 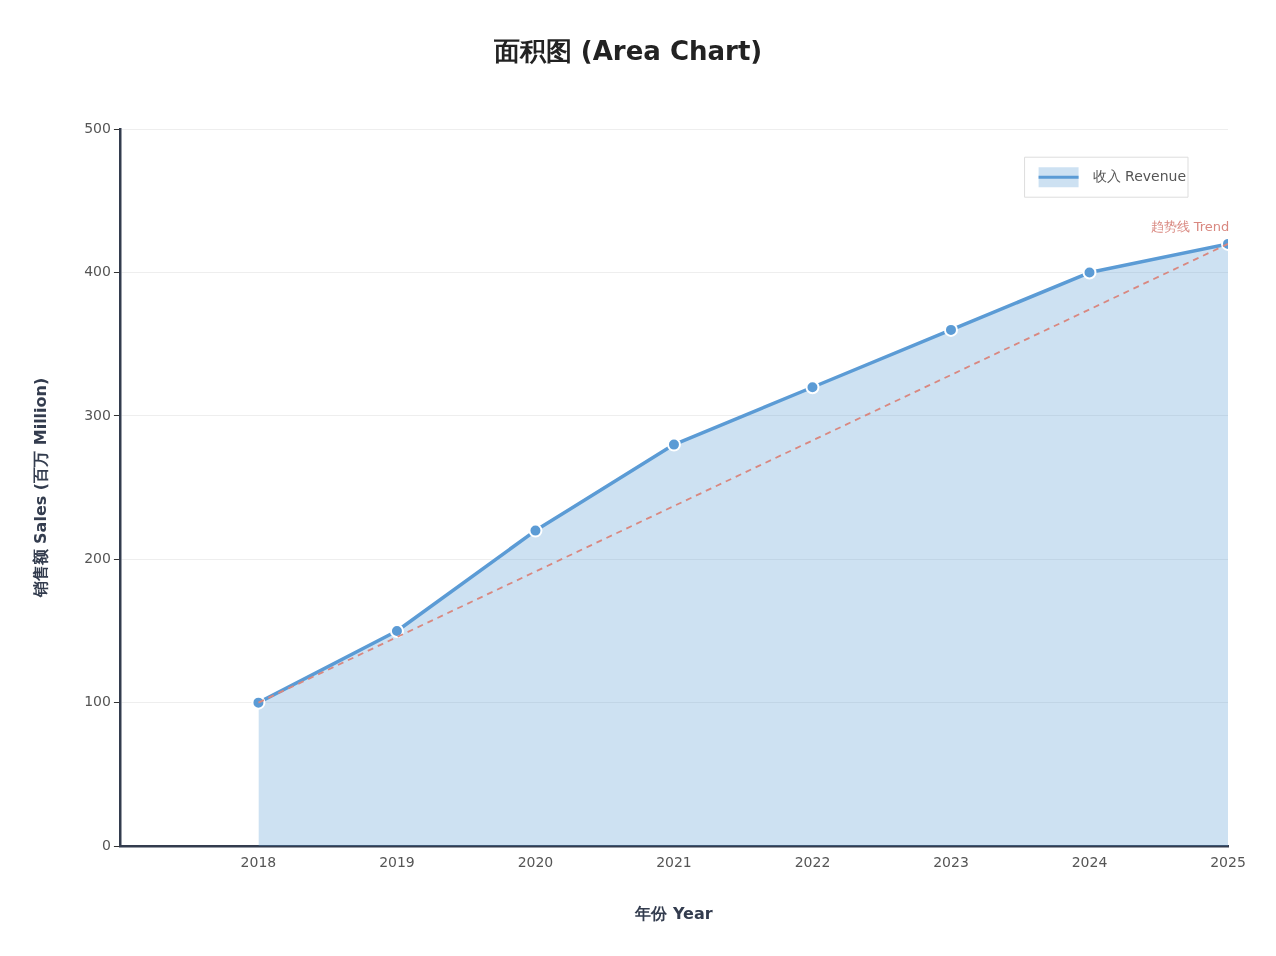 What do you see at coordinates (674, 862) in the screenshot?
I see `x-tick-label: 2021` at bounding box center [674, 862].